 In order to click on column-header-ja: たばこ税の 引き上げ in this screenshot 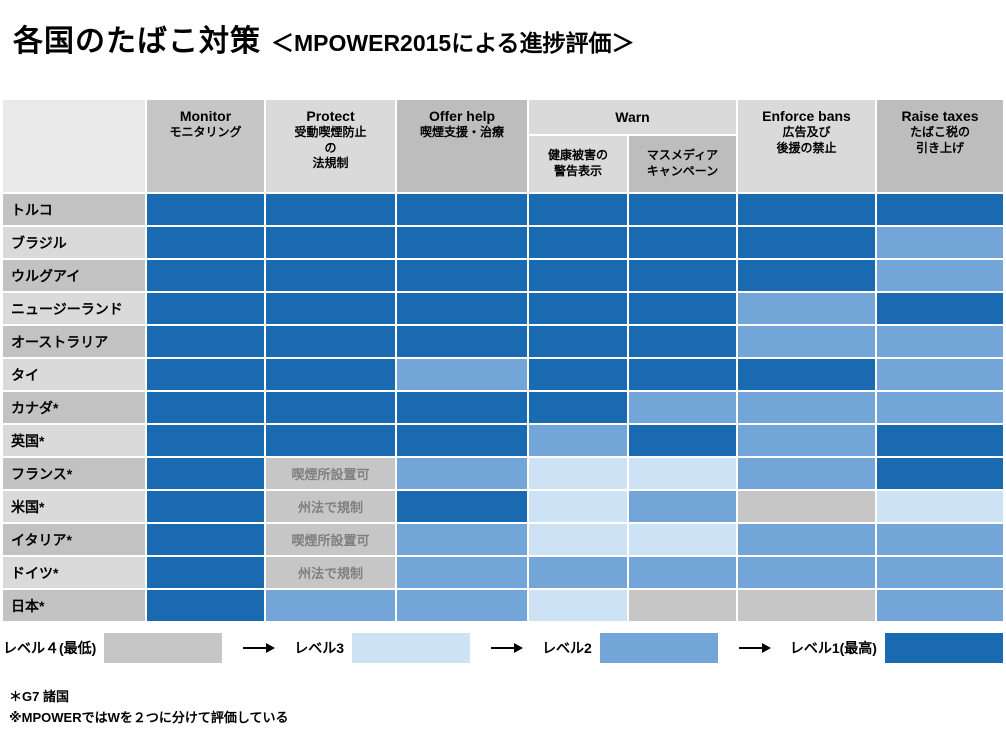, I will do `click(939, 140)`.